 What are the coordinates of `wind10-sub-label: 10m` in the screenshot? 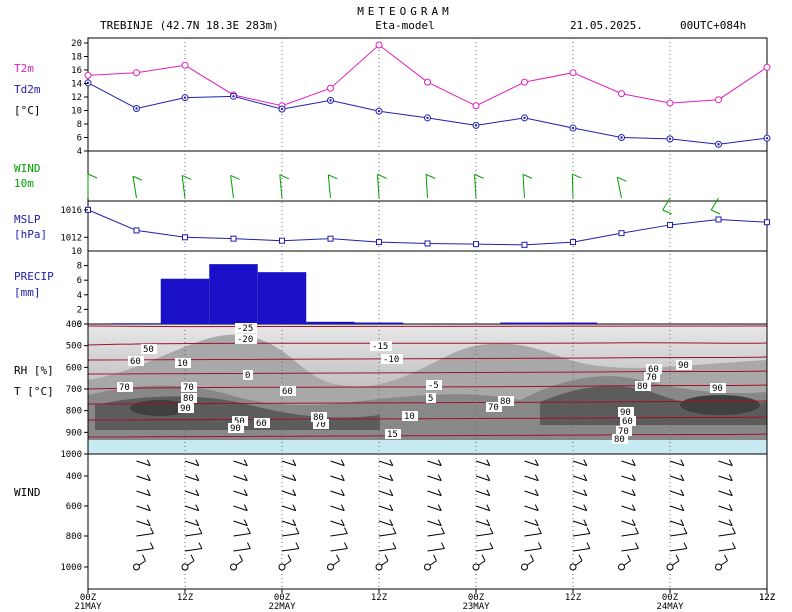 It's located at (24, 183).